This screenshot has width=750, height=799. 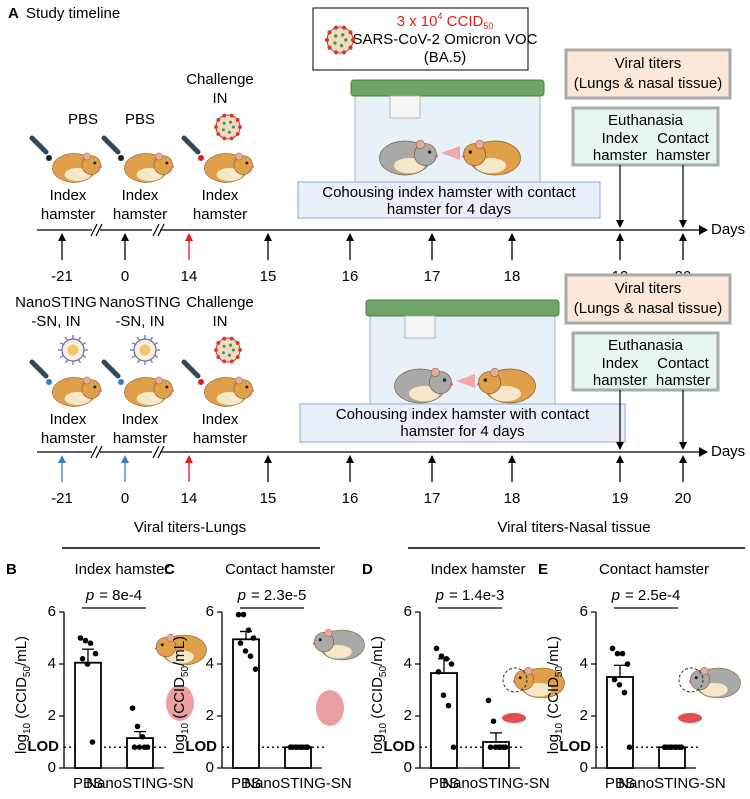 What do you see at coordinates (201, 382) in the screenshot?
I see `drop-icon` at bounding box center [201, 382].